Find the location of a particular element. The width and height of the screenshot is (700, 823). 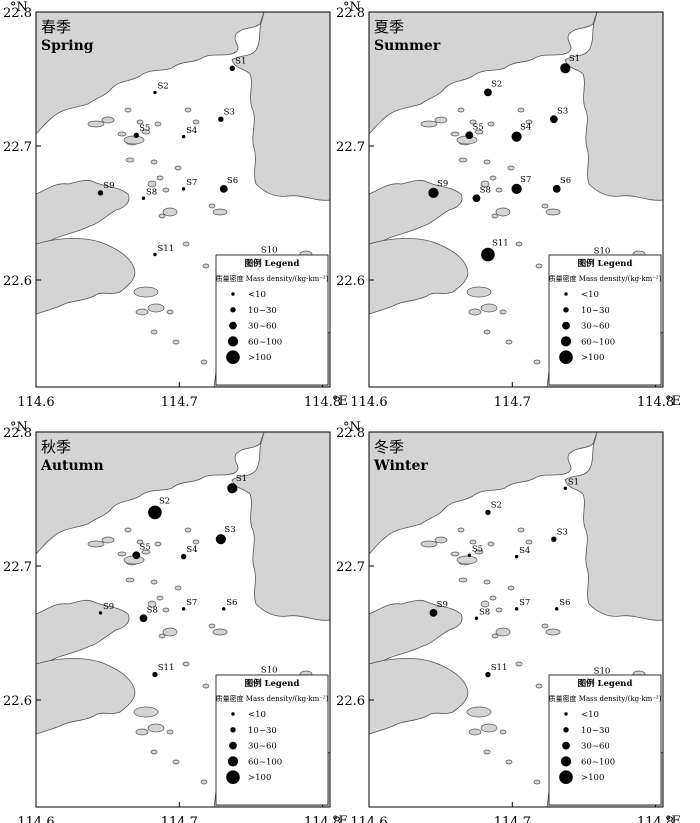

y-tick-label: 22.6 is located at coordinates (17, 281).